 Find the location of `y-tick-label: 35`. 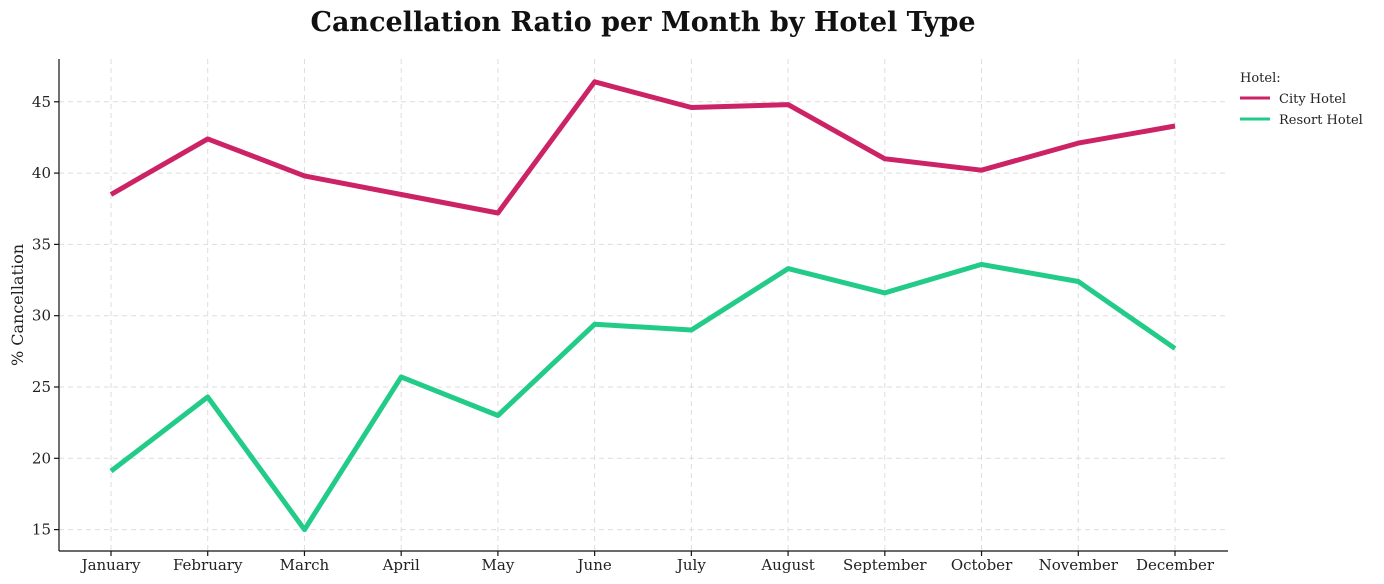

y-tick-label: 35 is located at coordinates (41, 244).